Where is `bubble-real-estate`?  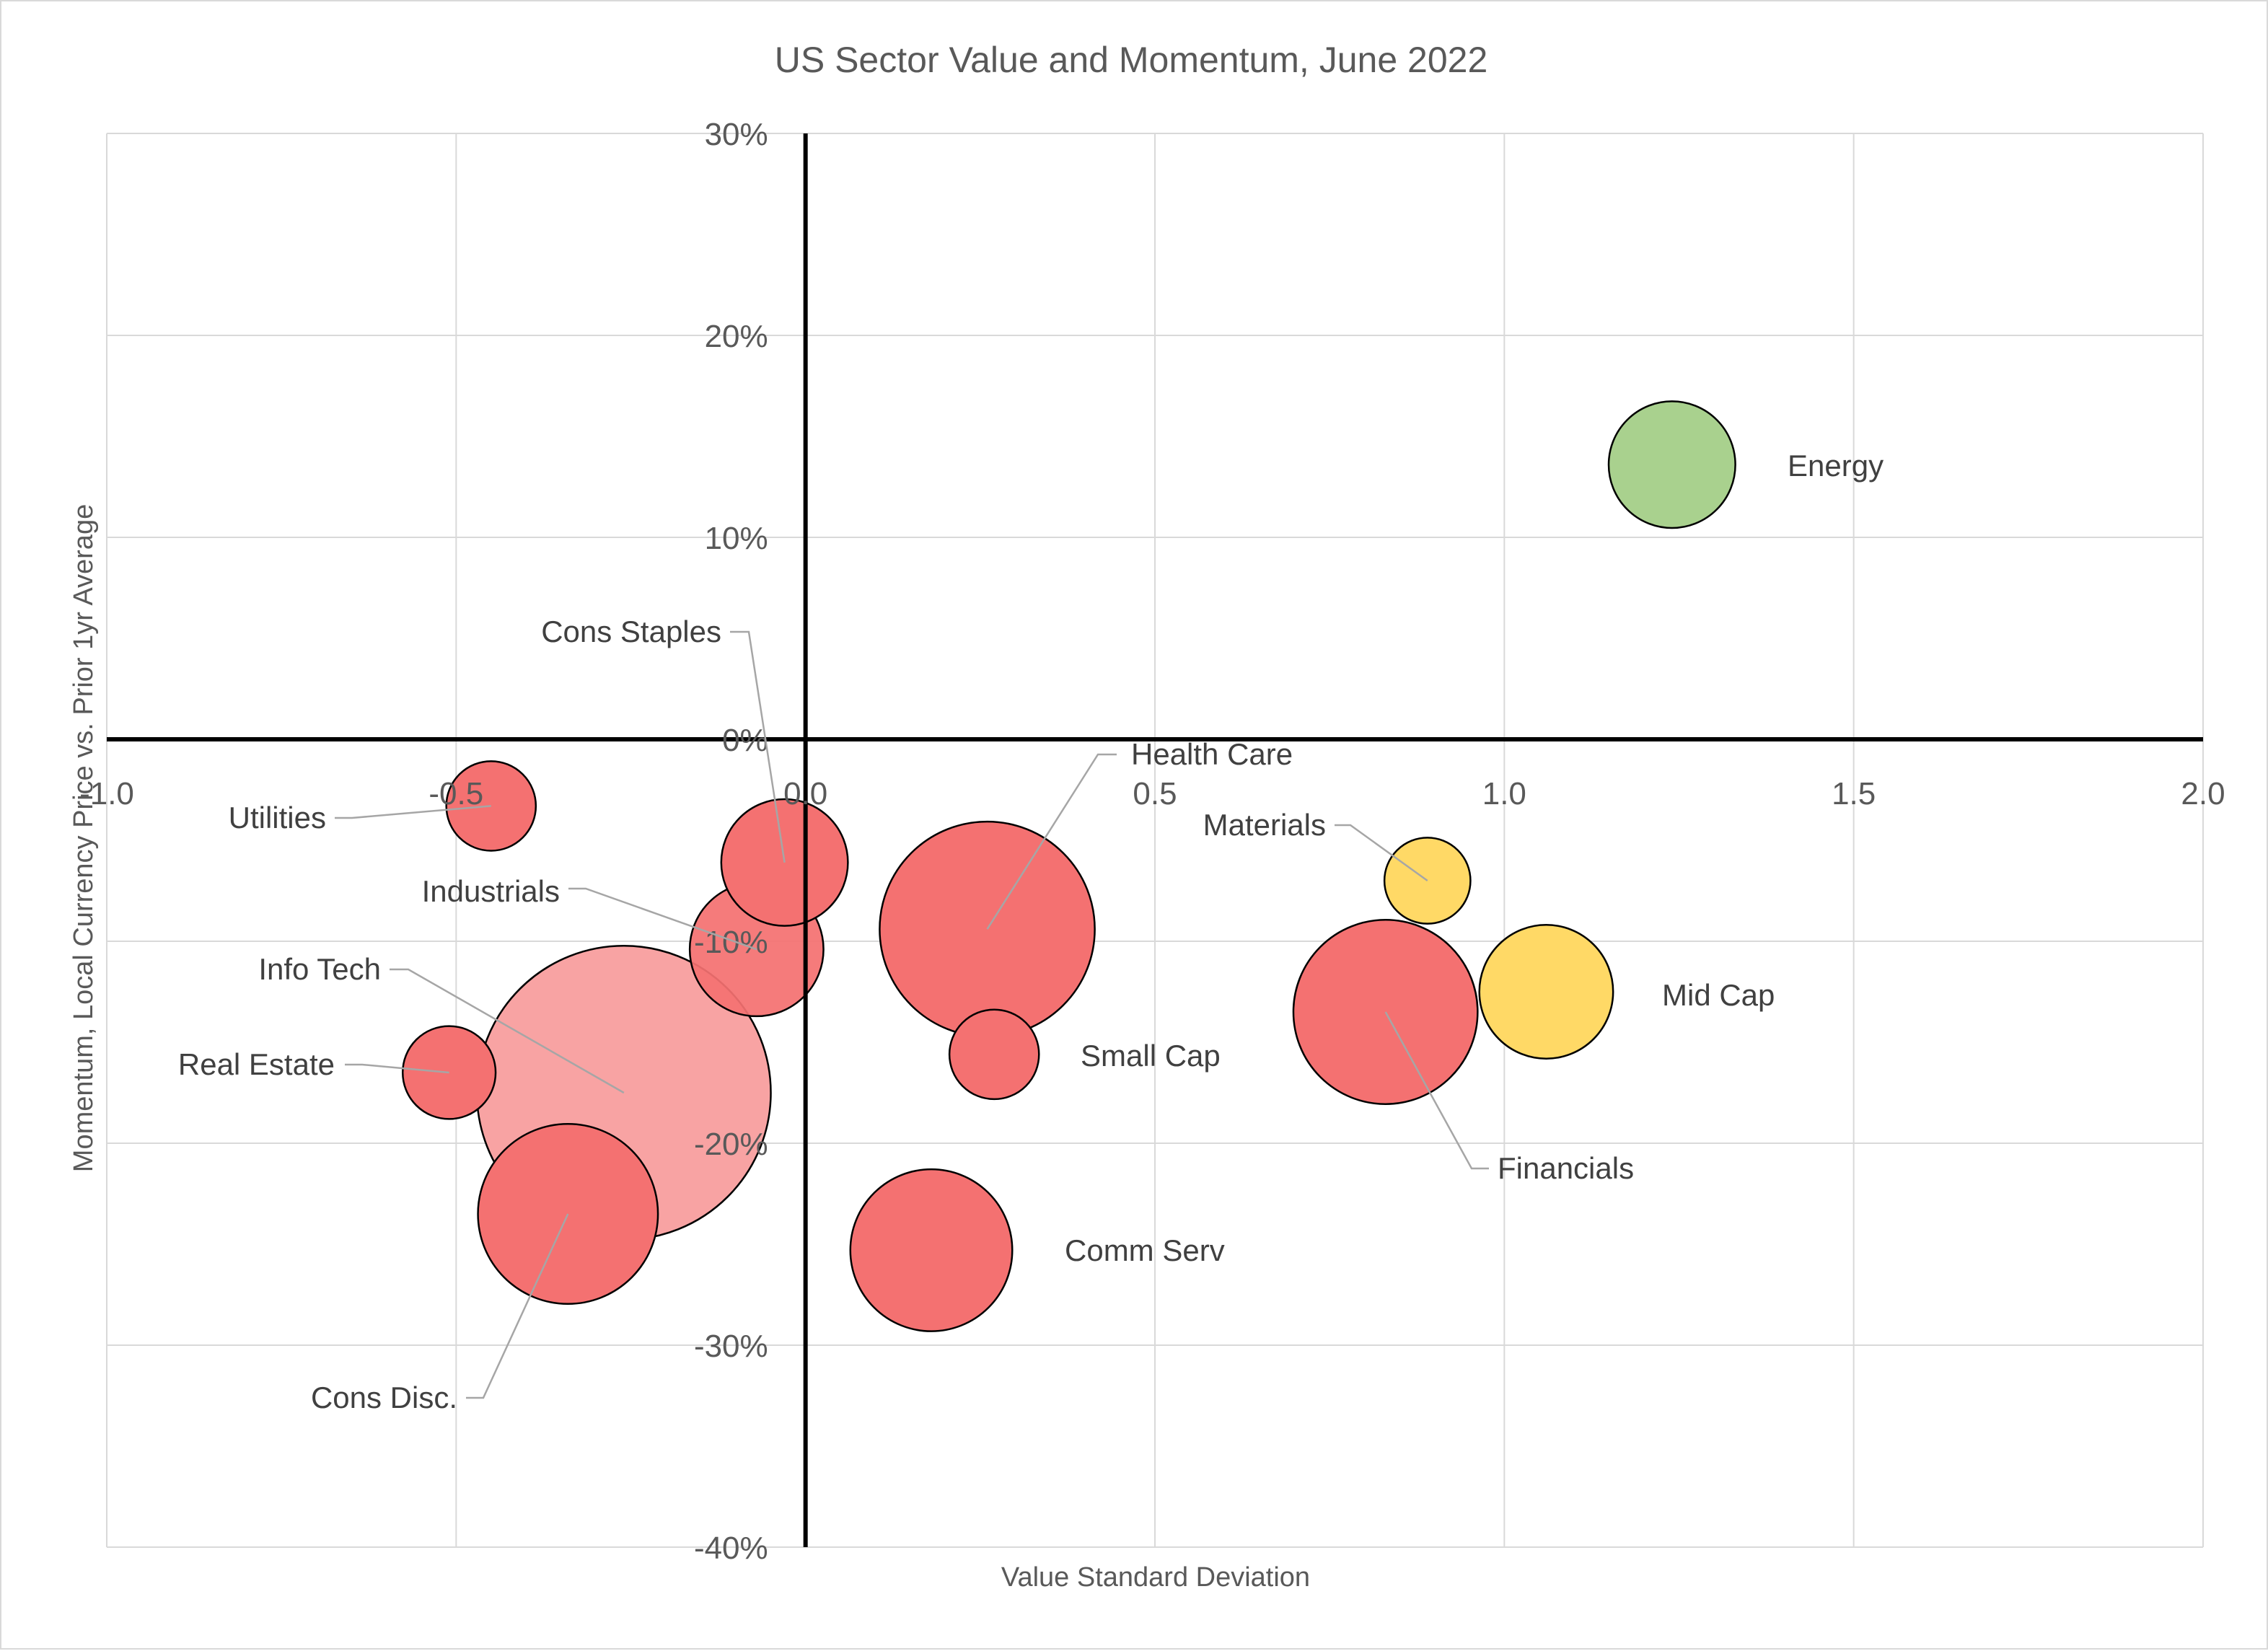
bubble-real-estate is located at coordinates (449, 1072).